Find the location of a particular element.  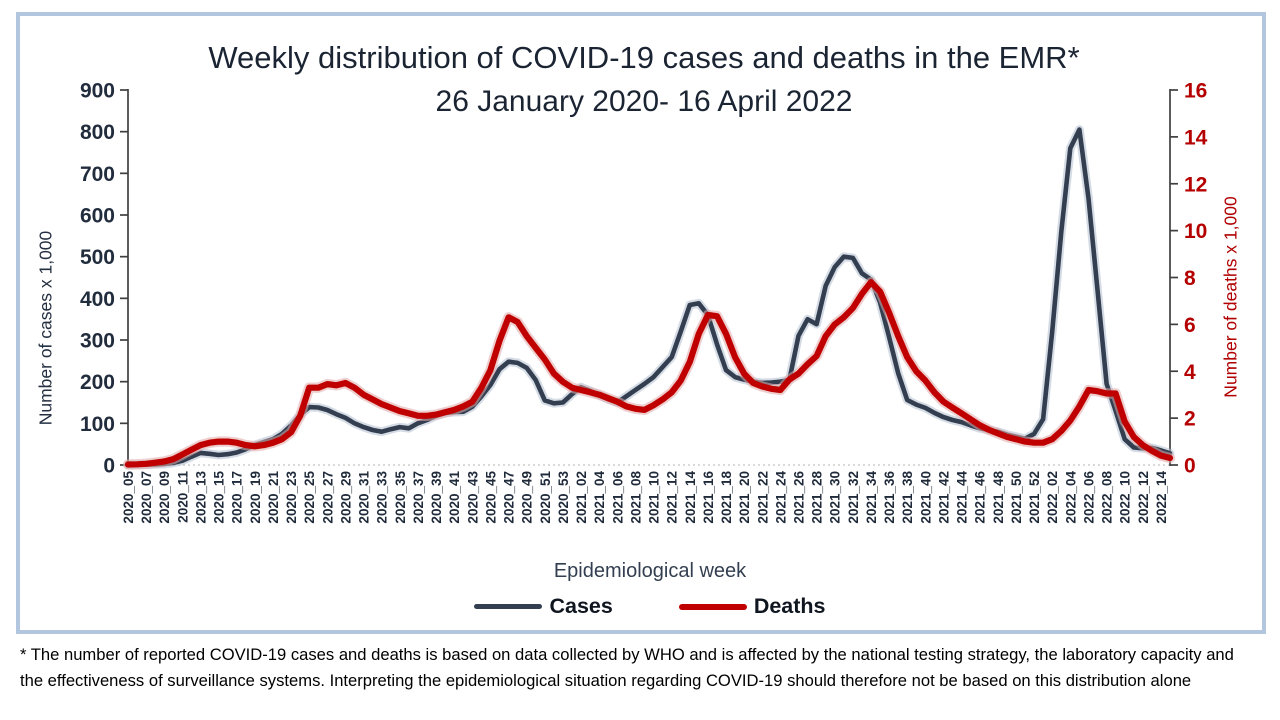

svg-text: 2020_39 is located at coordinates (436, 497).